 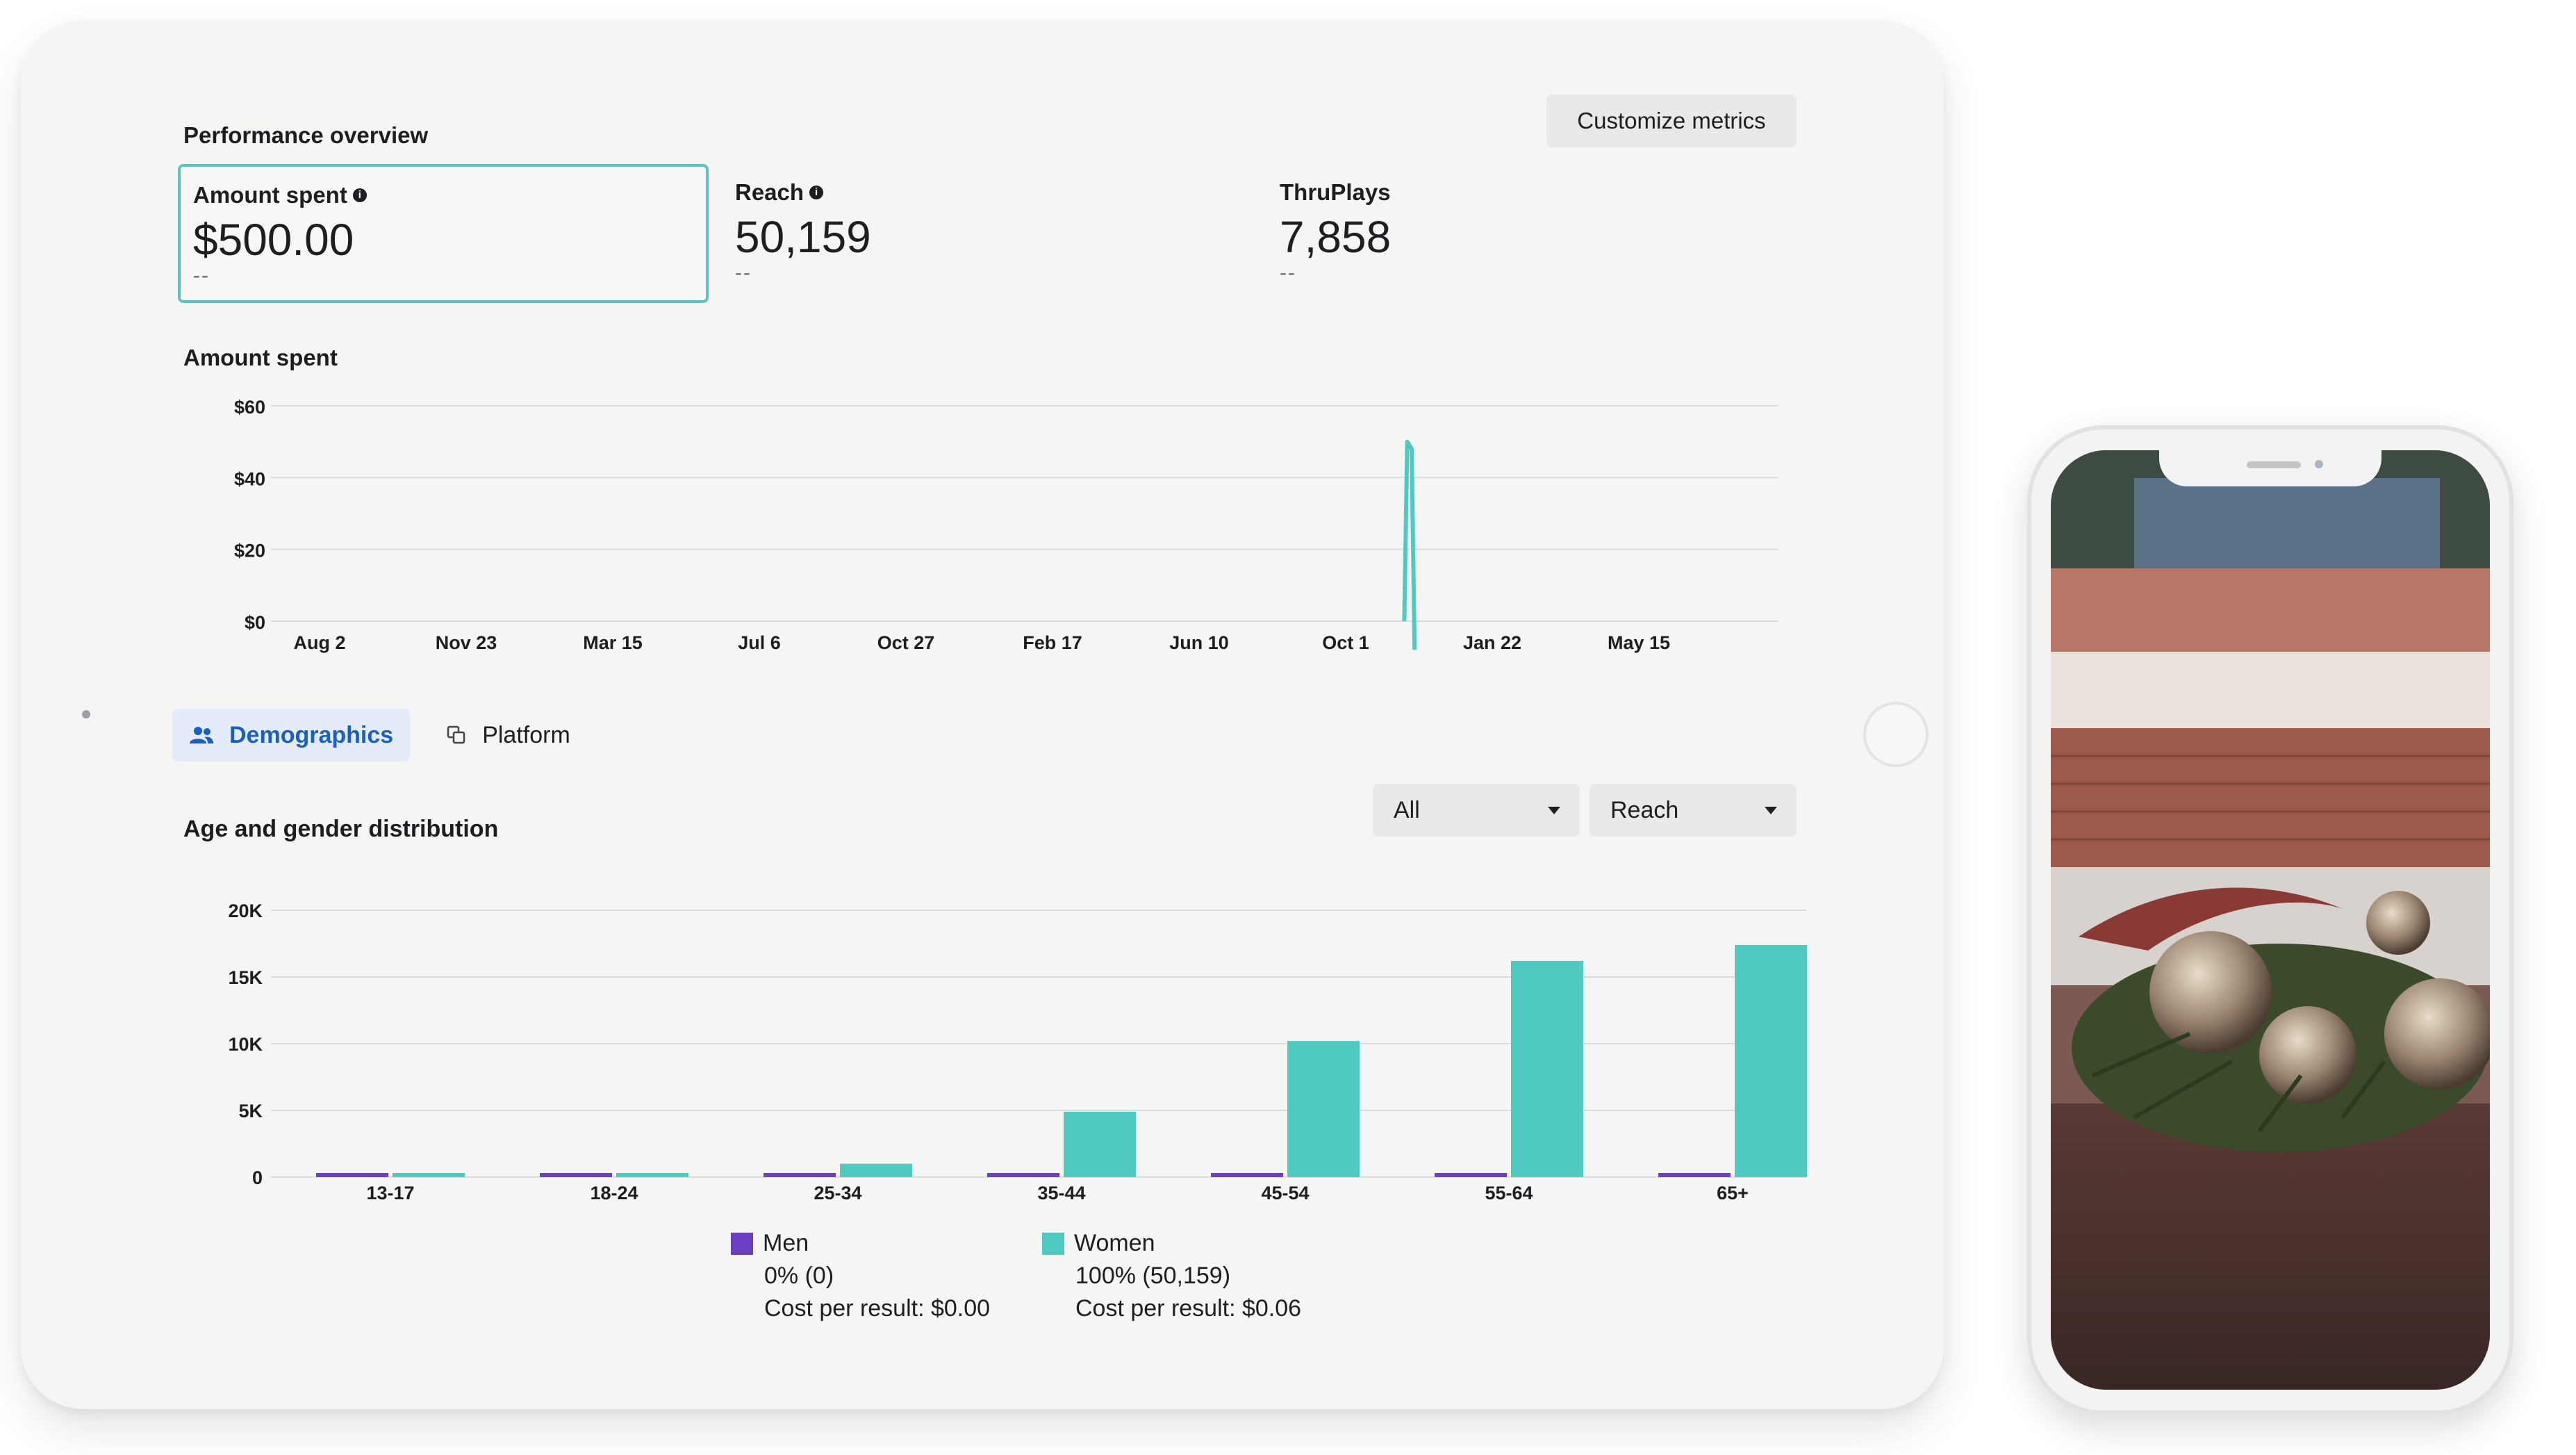 I want to click on x-tick-label: Jun 10, so click(x=1199, y=642).